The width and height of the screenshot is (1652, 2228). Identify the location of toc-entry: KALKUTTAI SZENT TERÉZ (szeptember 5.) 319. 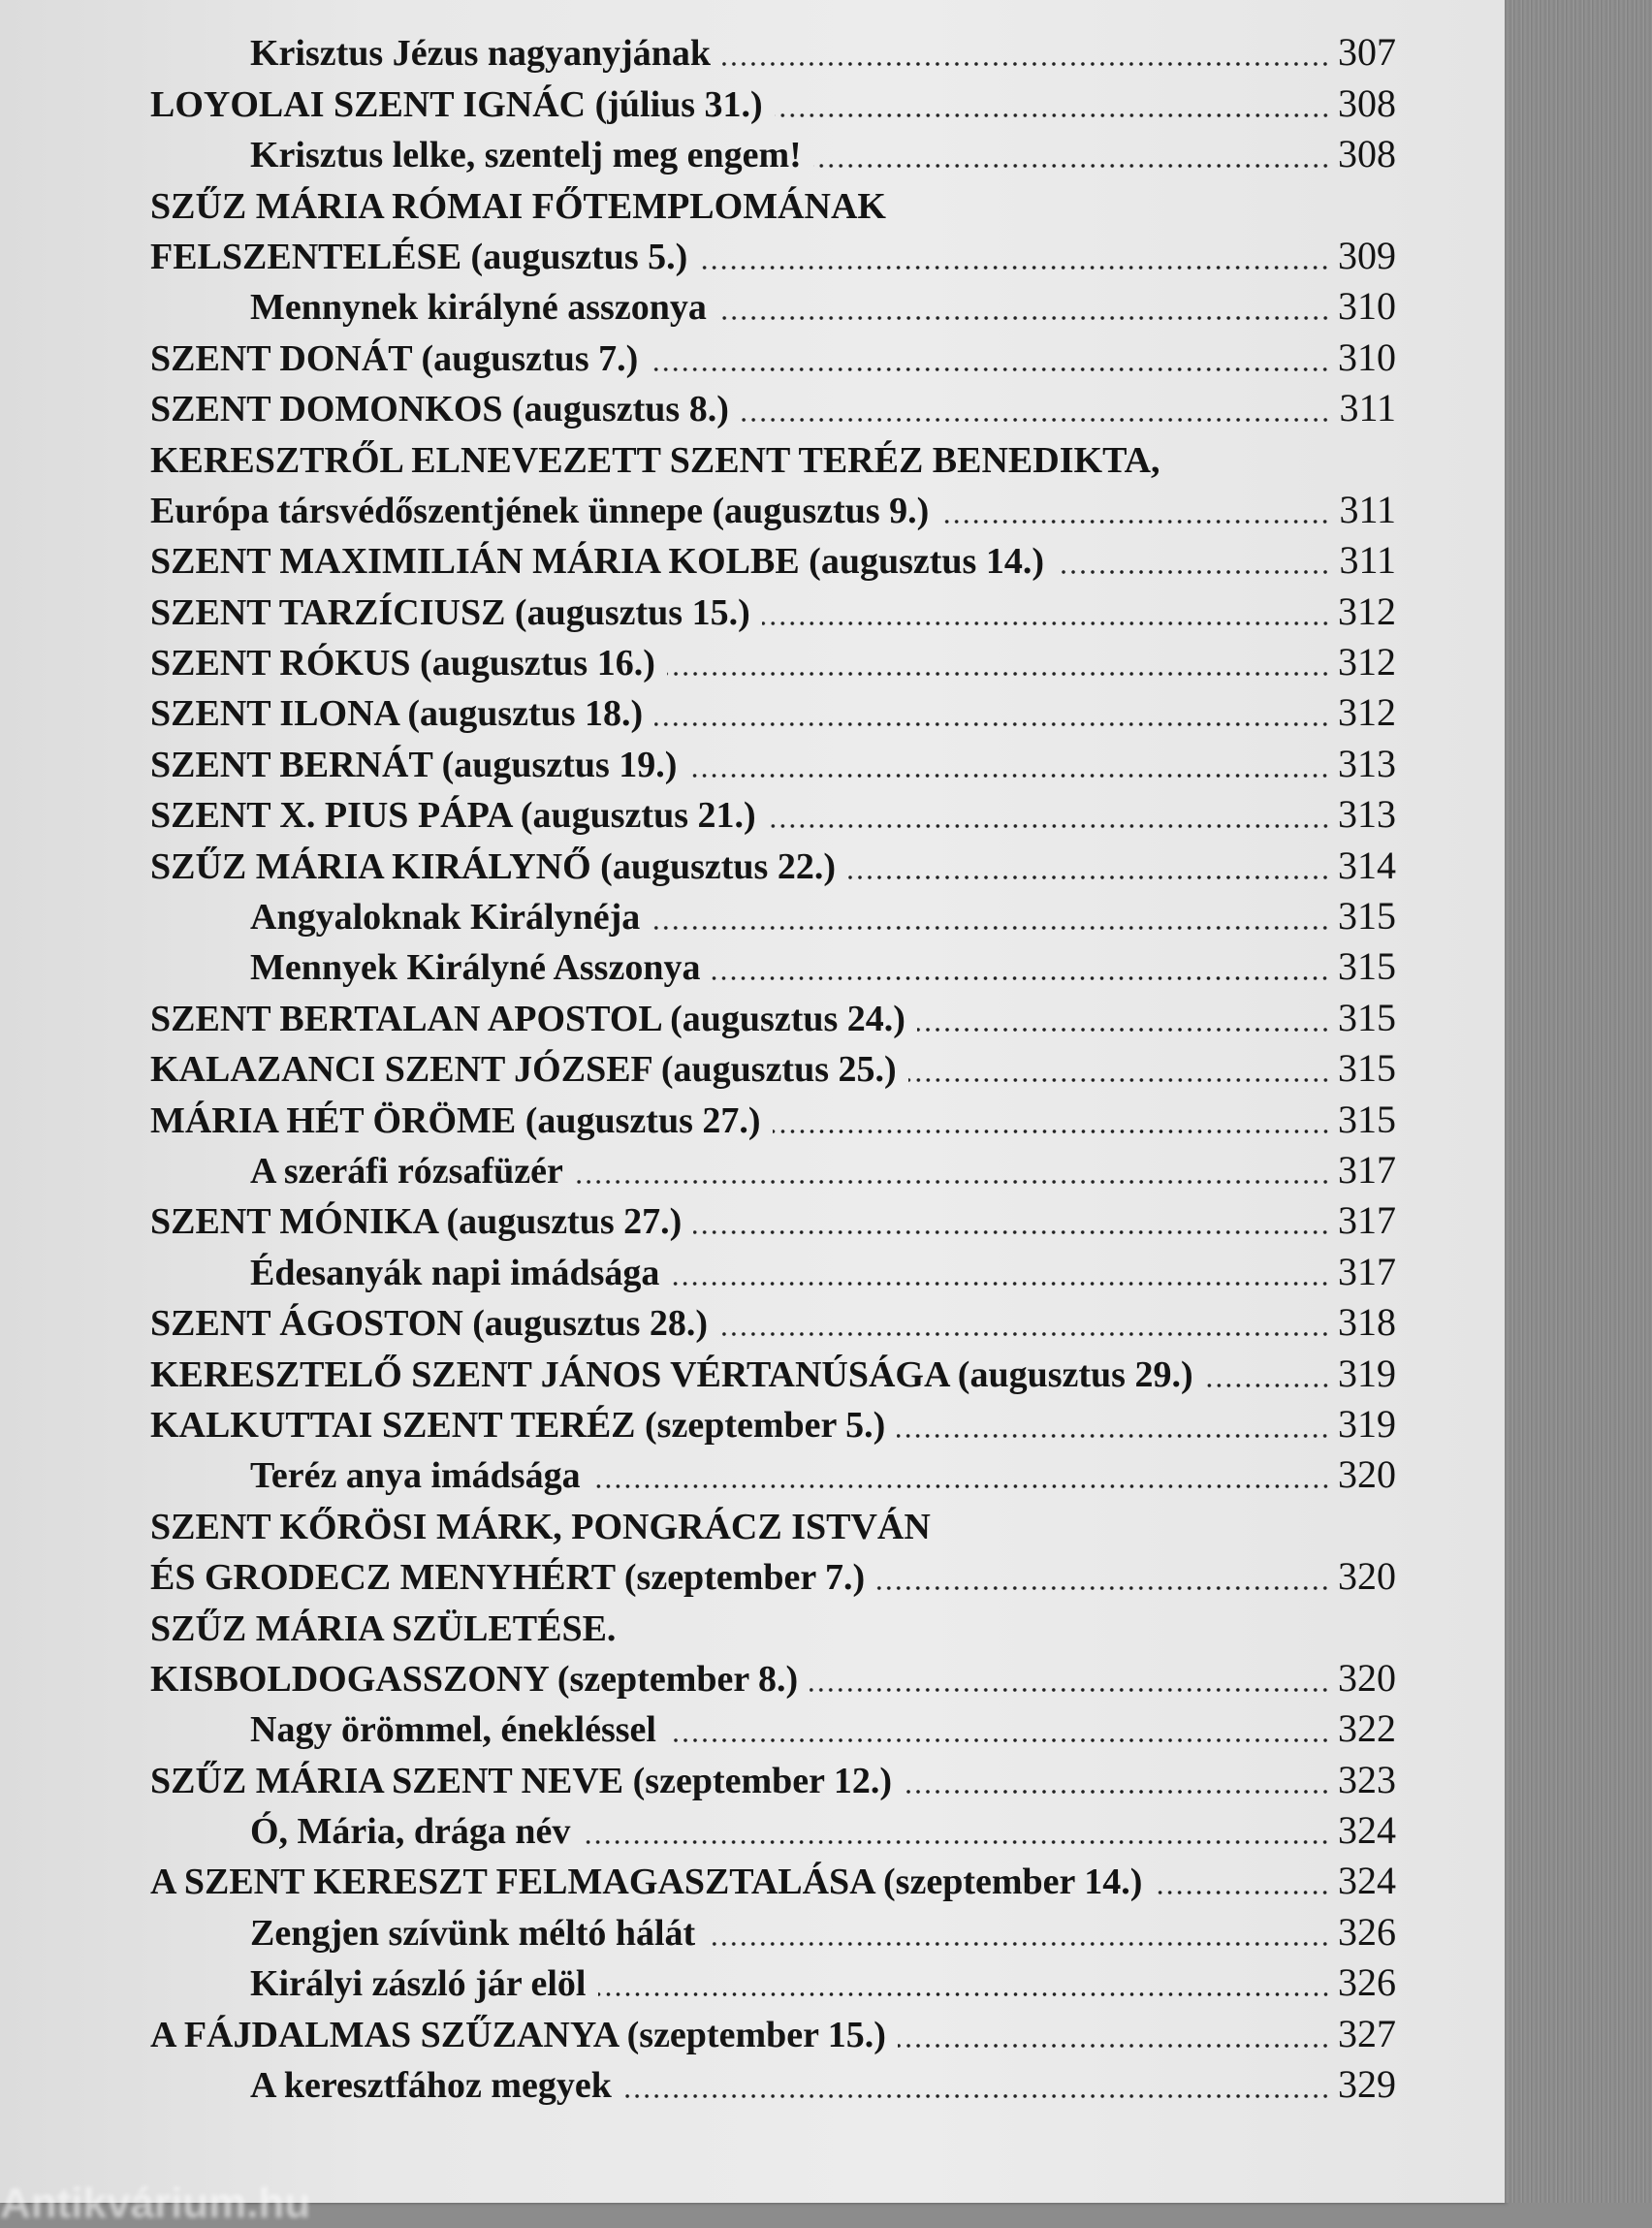
(753, 1419).